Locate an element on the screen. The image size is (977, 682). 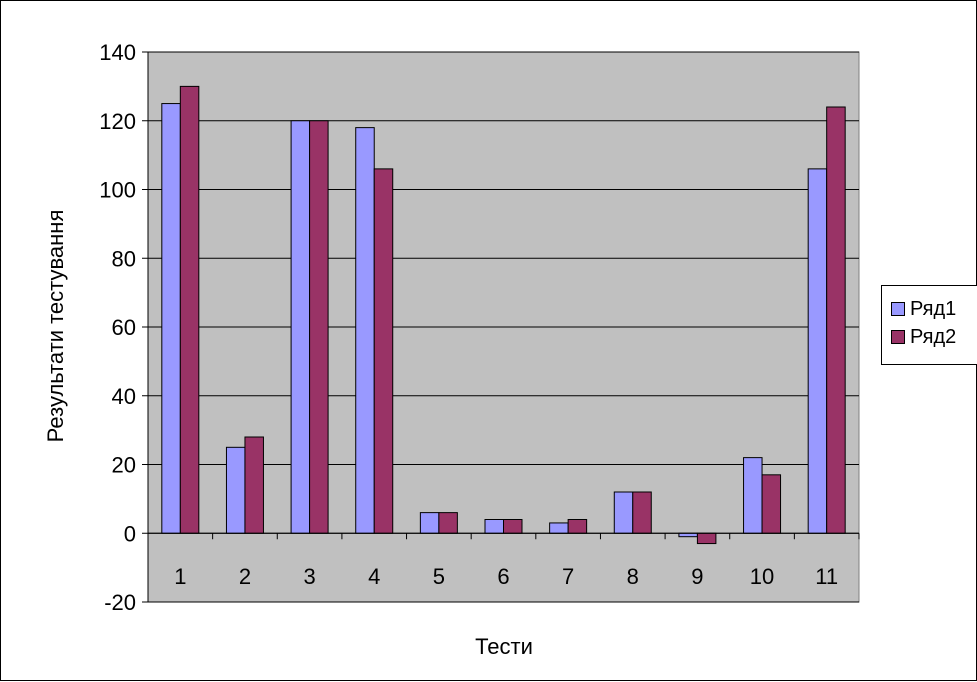
legend: Ряд1 Ряд2 is located at coordinates (929, 325).